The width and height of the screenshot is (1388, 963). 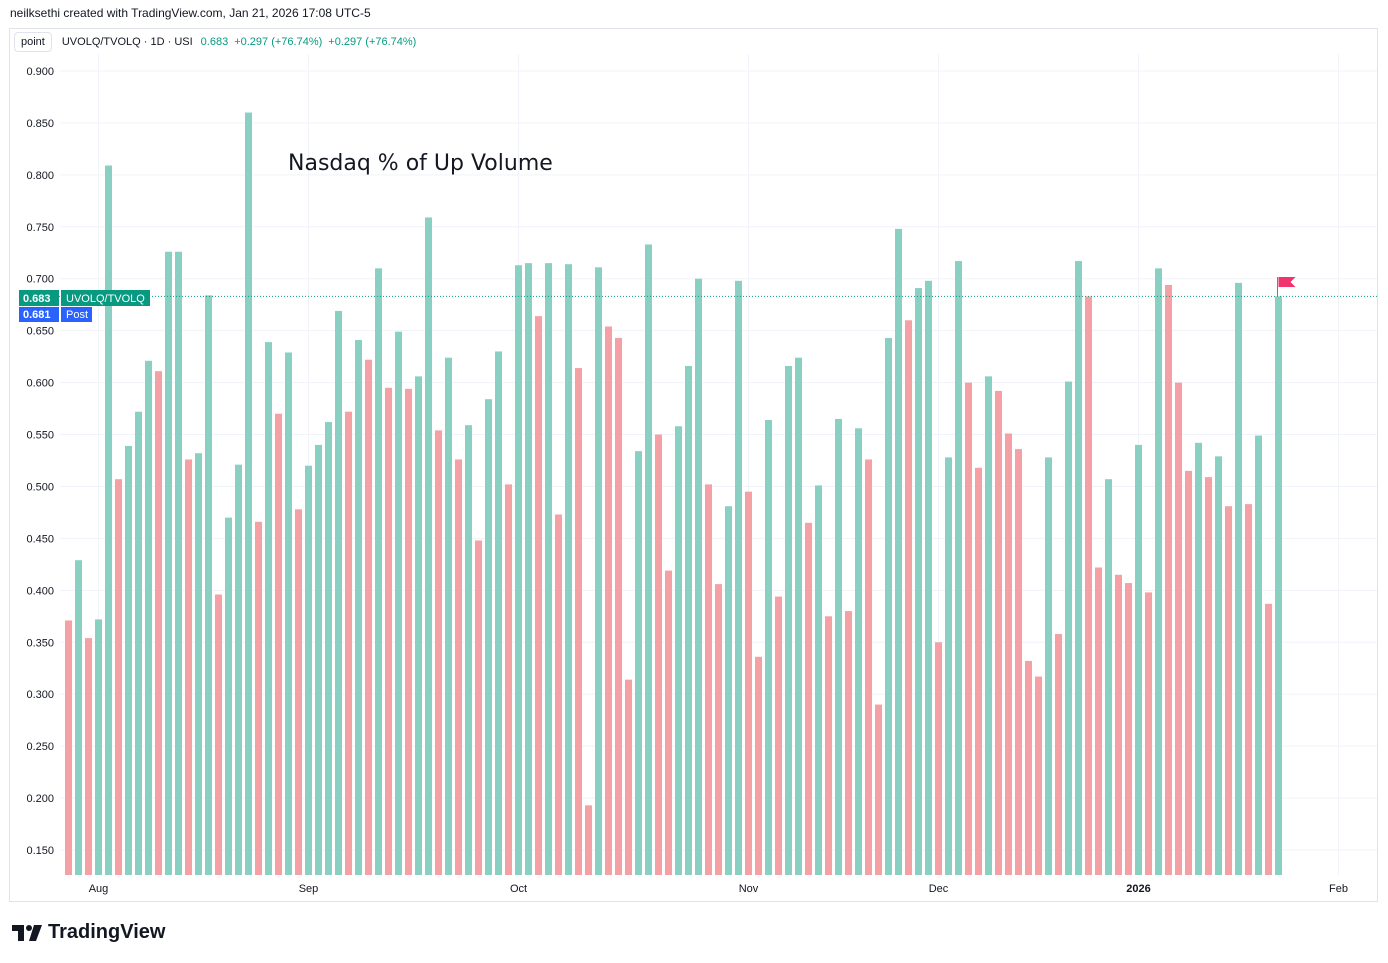 I want to click on legend-symbol: UVOLQ/TVOLQ · 1D · USI, so click(x=127, y=42).